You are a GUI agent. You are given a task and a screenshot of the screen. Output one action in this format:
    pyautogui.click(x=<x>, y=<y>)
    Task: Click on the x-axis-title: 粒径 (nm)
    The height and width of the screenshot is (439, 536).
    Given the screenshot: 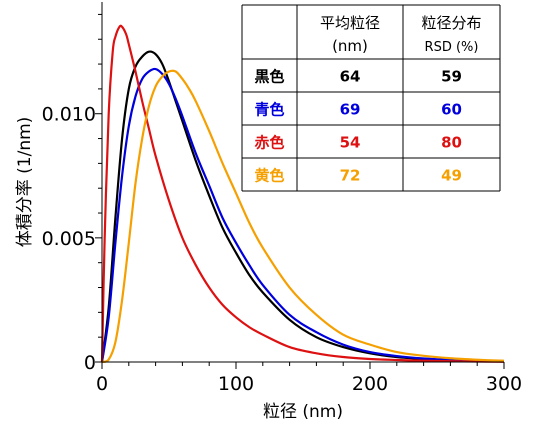 What is the action you would take?
    pyautogui.click(x=303, y=412)
    